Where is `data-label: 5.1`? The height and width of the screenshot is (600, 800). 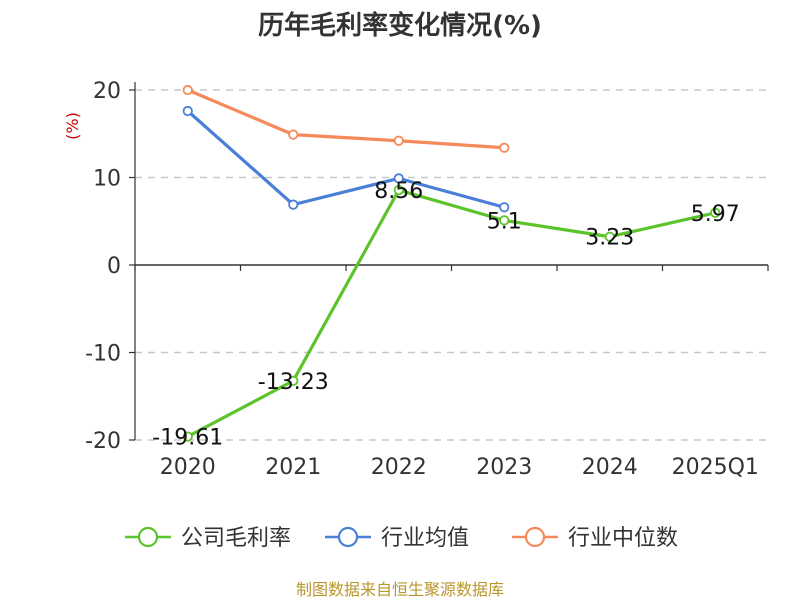
data-label: 5.1 is located at coordinates (504, 221).